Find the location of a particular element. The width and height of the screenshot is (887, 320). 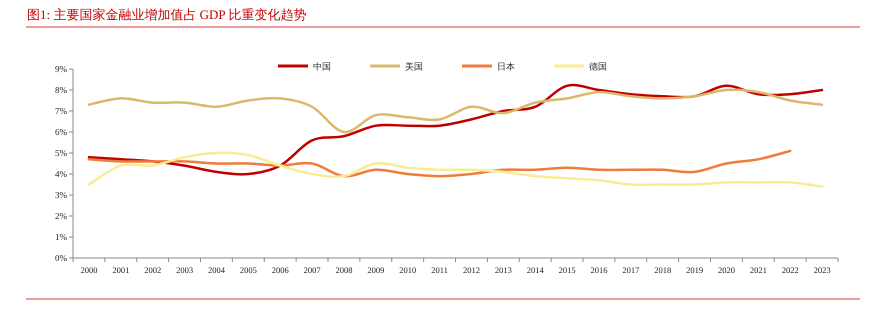

x-tick-label: 2015 is located at coordinates (567, 270).